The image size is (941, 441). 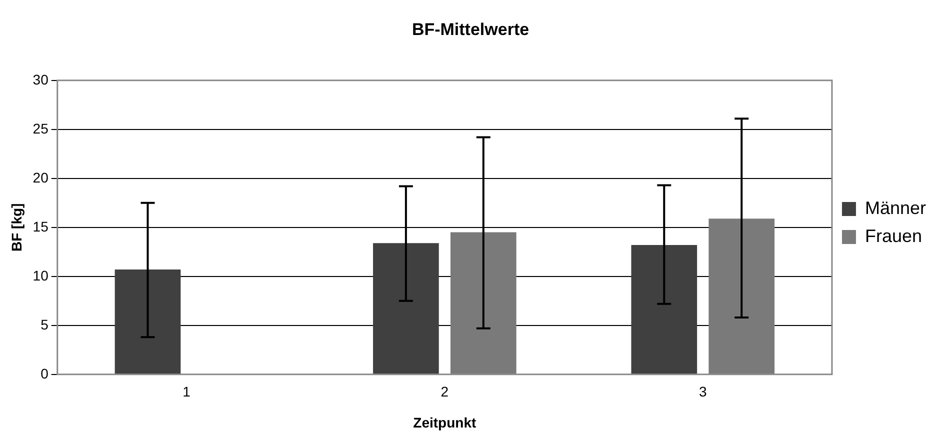 I want to click on legend-label: Männer, so click(x=895, y=208).